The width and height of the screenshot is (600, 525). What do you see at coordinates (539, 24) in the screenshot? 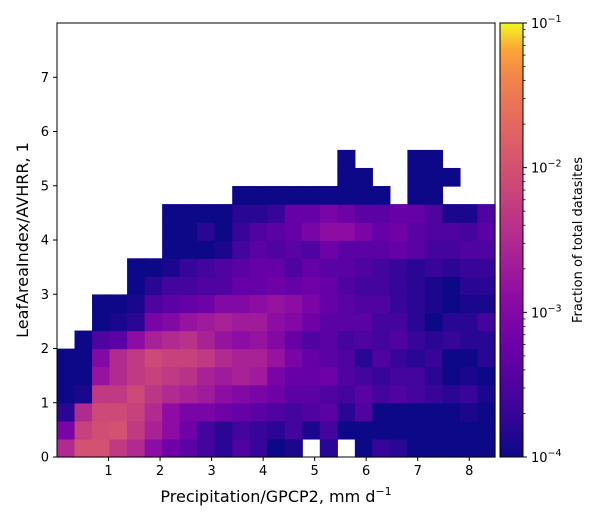
I see `colorbar-tick-base: 10` at bounding box center [539, 24].